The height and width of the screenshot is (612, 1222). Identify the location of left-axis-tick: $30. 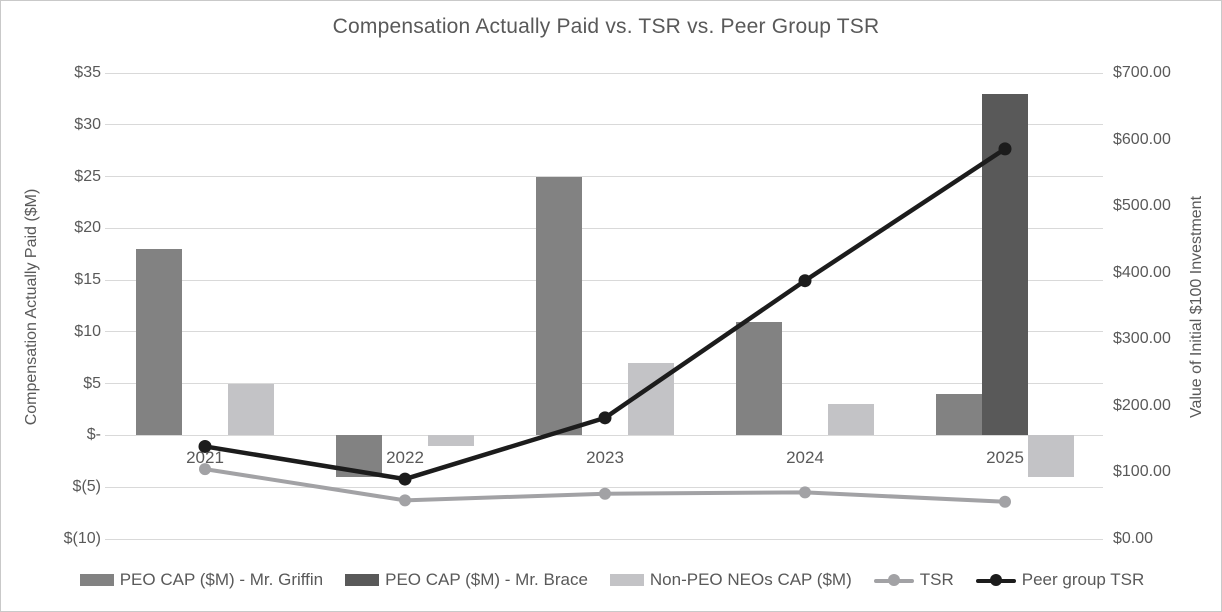
(87, 124).